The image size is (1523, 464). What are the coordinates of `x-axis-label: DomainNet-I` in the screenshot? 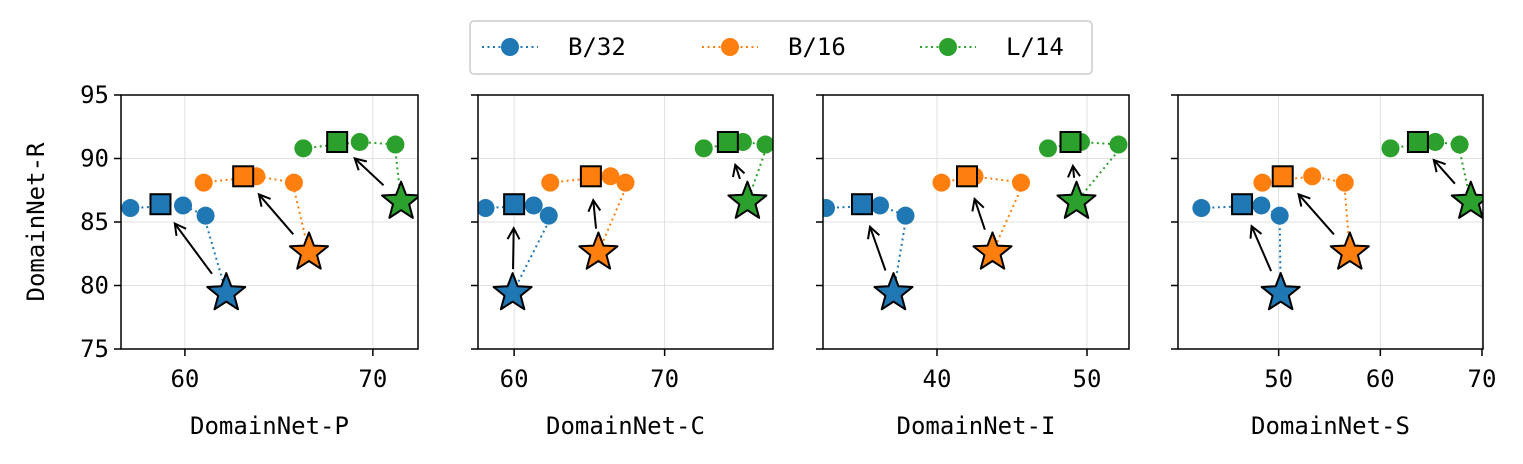 It's located at (976, 426).